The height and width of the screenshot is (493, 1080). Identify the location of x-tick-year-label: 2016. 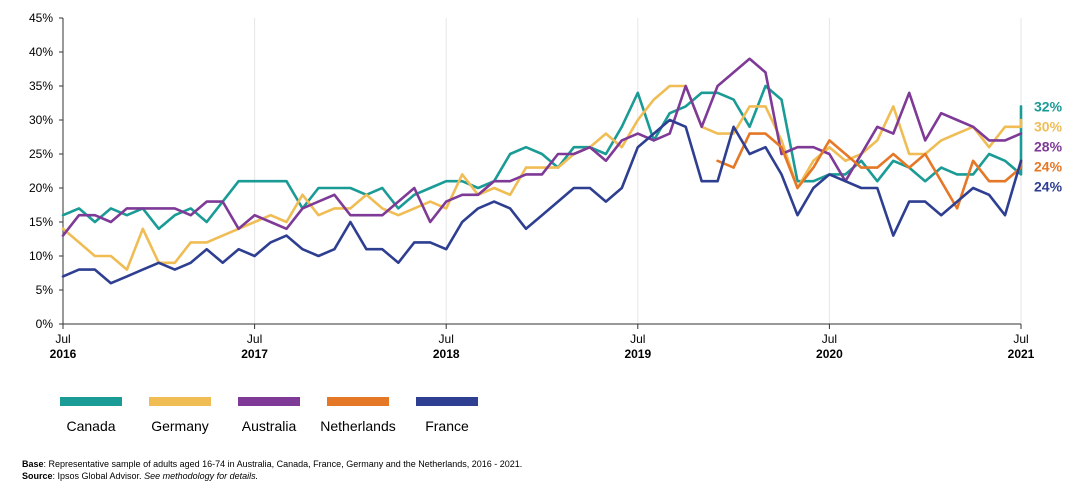
(63, 354).